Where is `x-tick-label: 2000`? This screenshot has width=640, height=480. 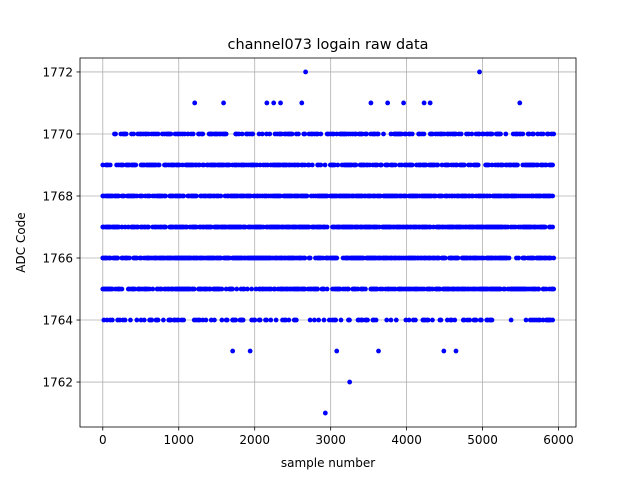 x-tick-label: 2000 is located at coordinates (254, 440).